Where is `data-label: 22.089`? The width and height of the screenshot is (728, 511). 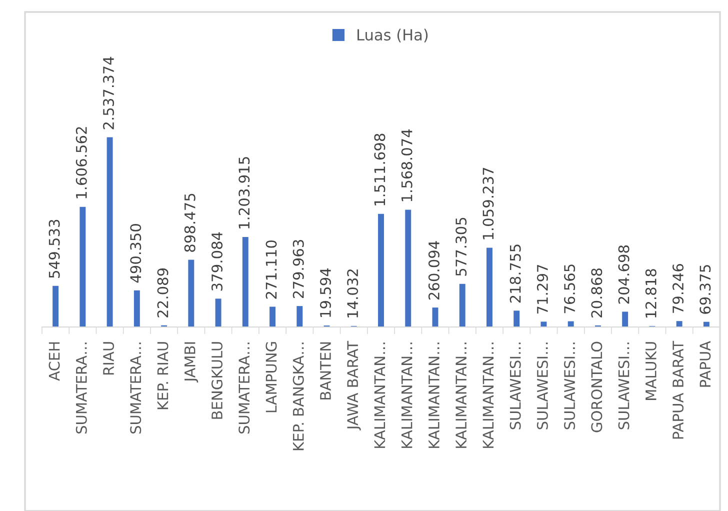 data-label: 22.089 is located at coordinates (162, 293).